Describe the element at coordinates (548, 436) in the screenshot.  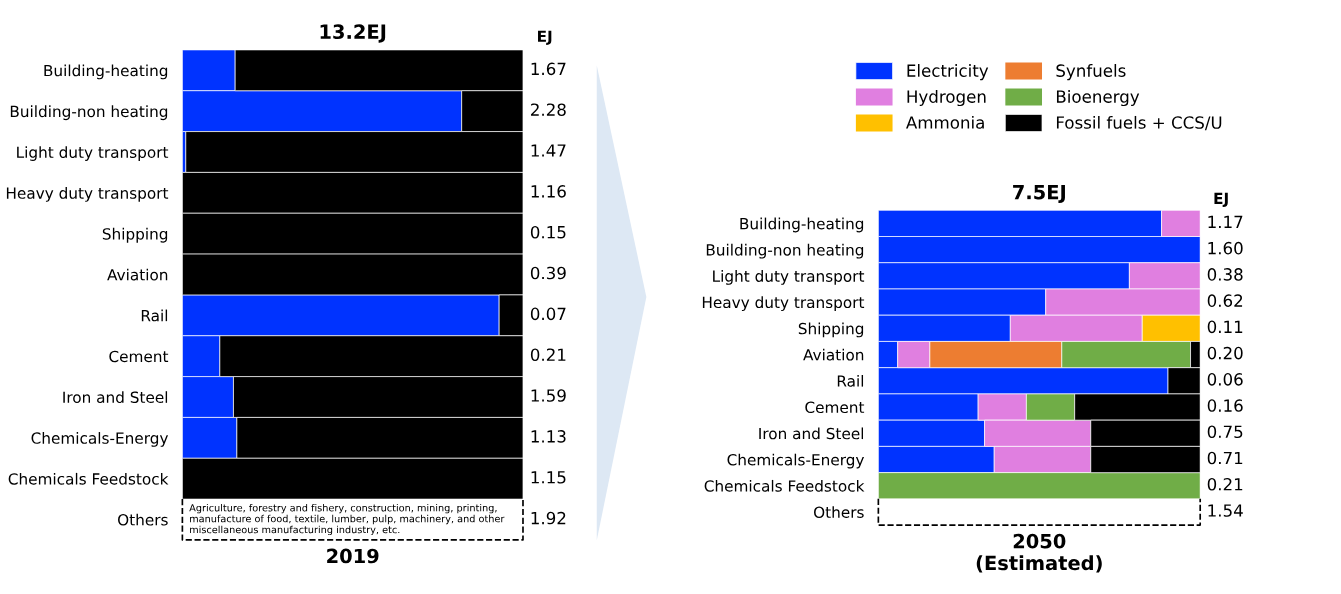
I see `text: 1.13` at that location.